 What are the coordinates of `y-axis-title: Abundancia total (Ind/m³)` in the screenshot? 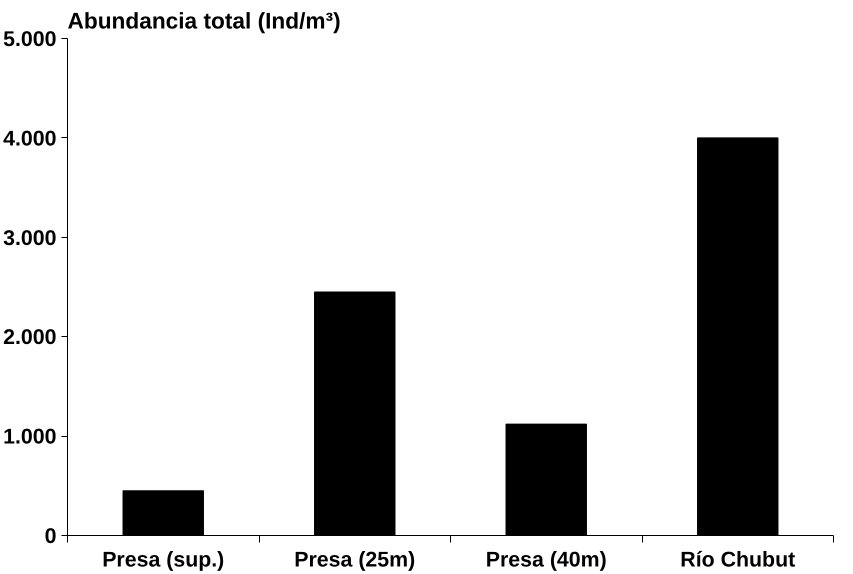 It's located at (204, 21).